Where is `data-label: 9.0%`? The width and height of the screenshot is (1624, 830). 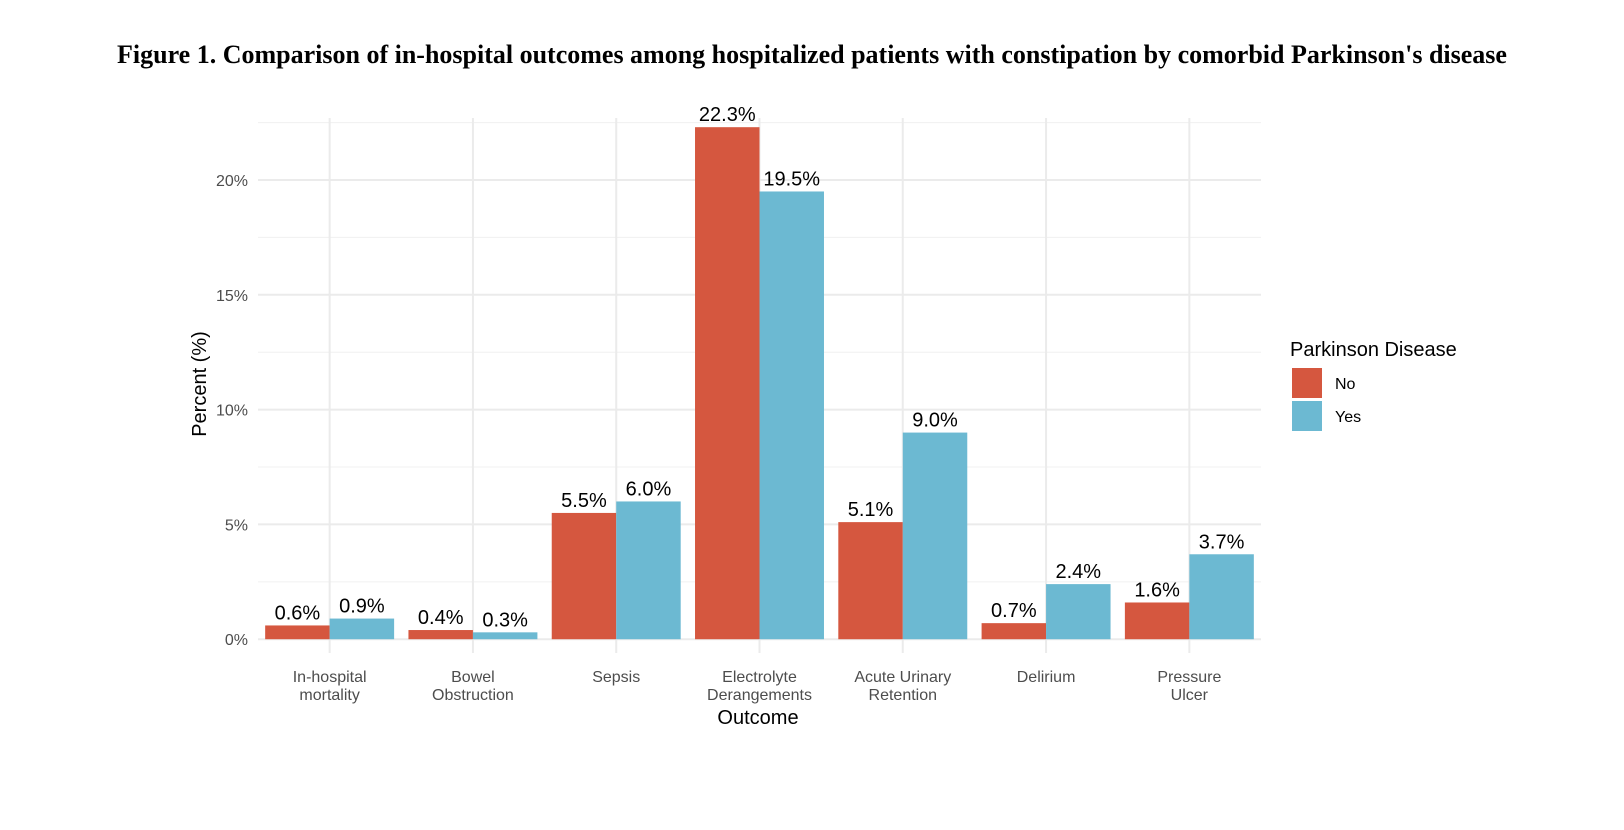 data-label: 9.0% is located at coordinates (935, 421).